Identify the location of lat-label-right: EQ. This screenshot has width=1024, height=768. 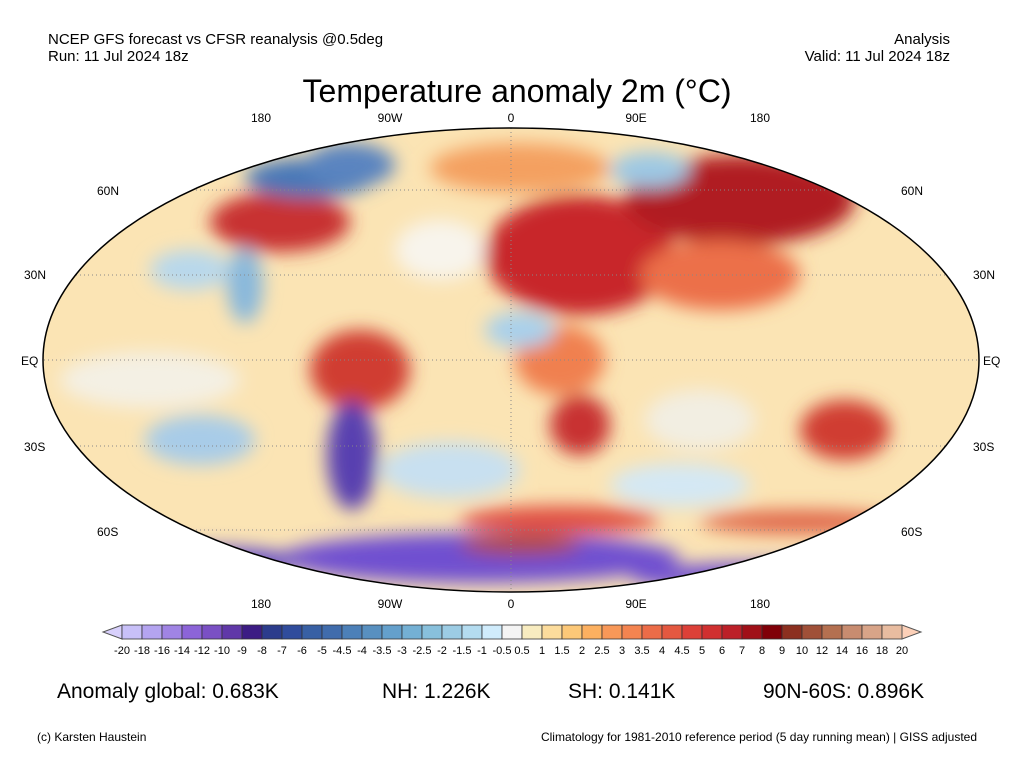
(992, 361).